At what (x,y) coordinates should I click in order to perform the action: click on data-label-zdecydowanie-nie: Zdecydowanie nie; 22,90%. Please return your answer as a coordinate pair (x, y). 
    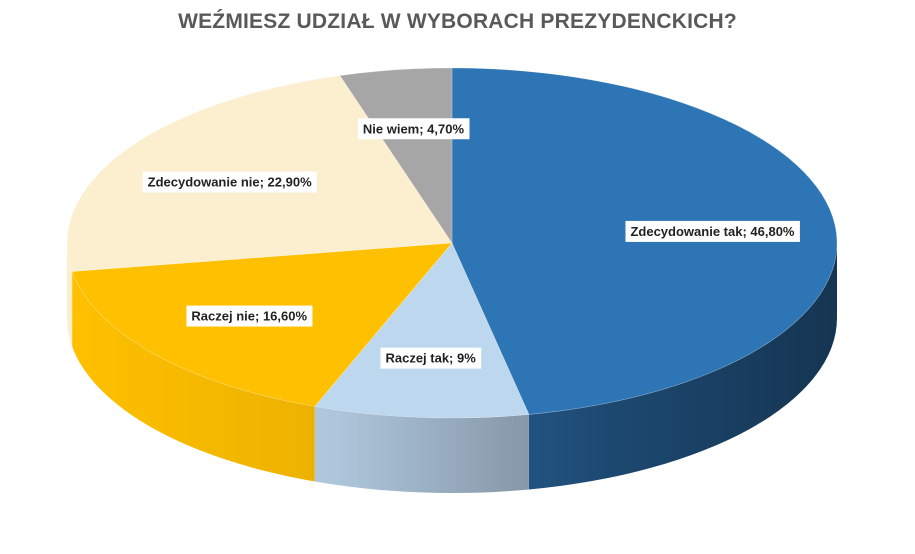
    Looking at the image, I should click on (230, 182).